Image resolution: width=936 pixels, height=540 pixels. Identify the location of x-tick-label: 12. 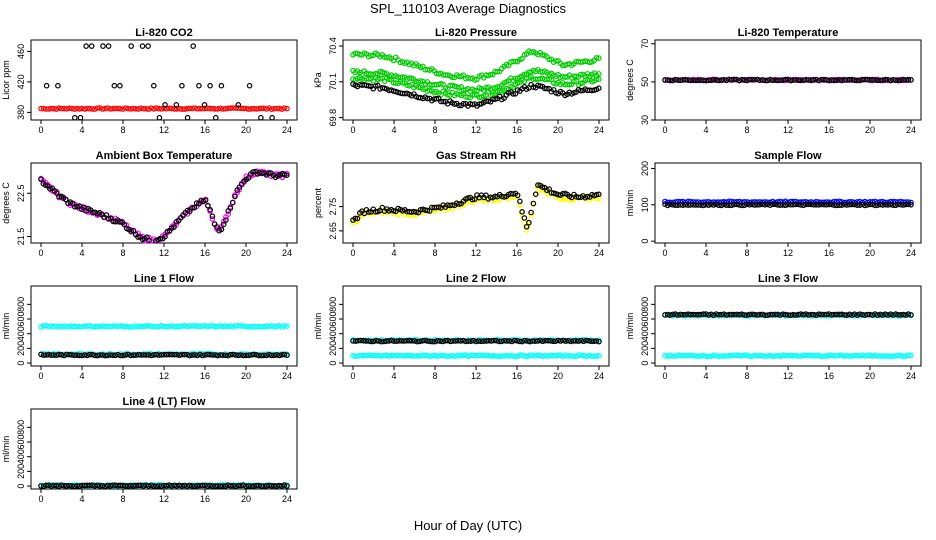
(476, 253).